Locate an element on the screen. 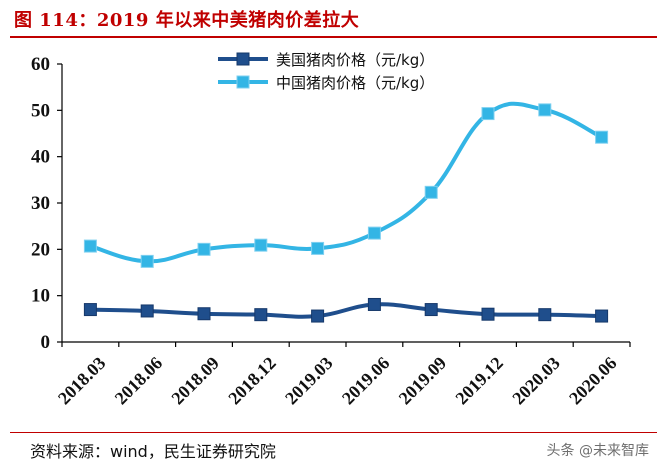 This screenshot has width=667, height=471. us-point-2019.03 is located at coordinates (318, 316).